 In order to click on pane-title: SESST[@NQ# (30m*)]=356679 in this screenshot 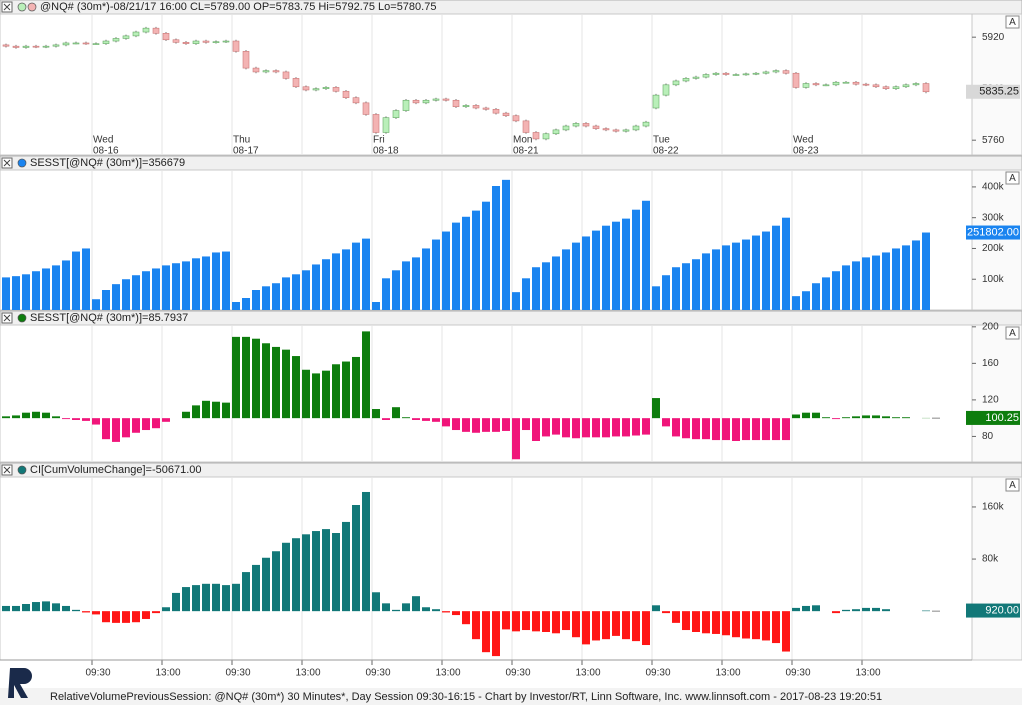, I will do `click(107, 163)`.